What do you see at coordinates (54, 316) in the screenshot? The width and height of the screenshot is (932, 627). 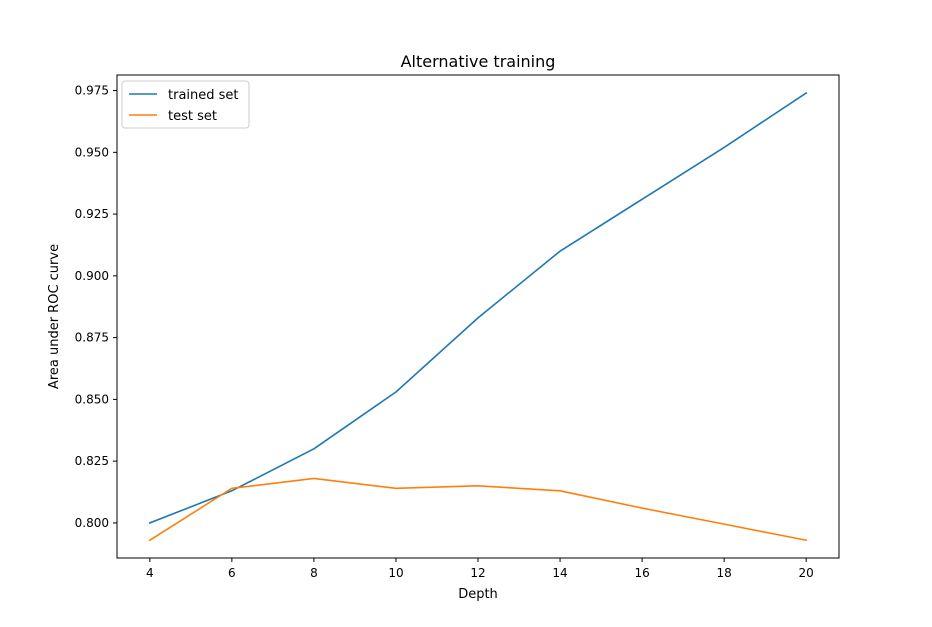 I see `y-axis-label: Area under ROC curve` at bounding box center [54, 316].